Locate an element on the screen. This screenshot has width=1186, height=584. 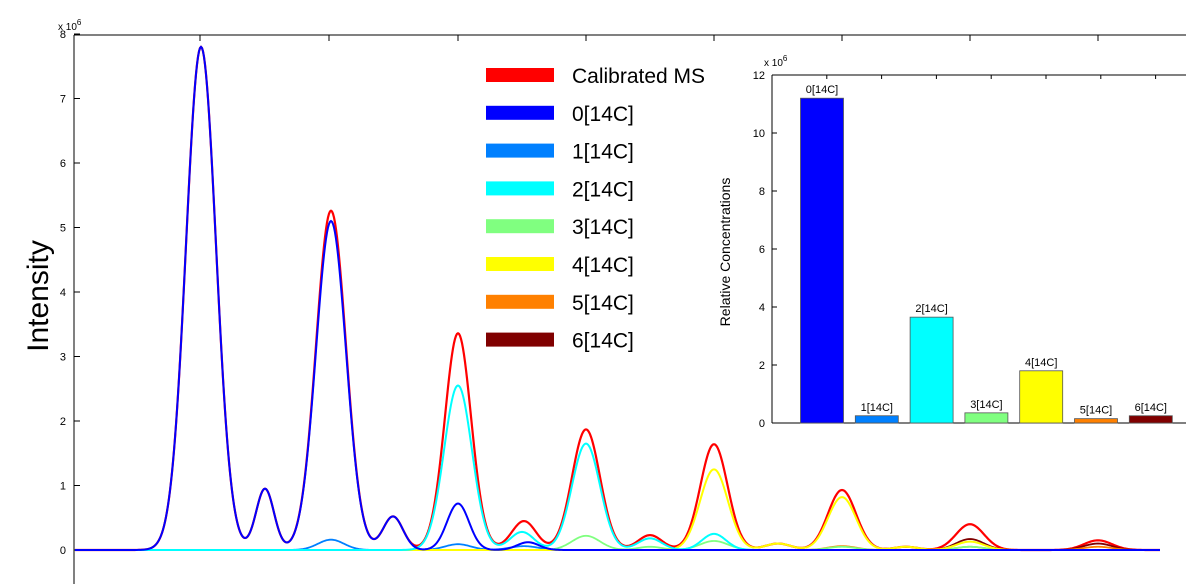
inset-y-tick-label: 2 is located at coordinates (762, 366).